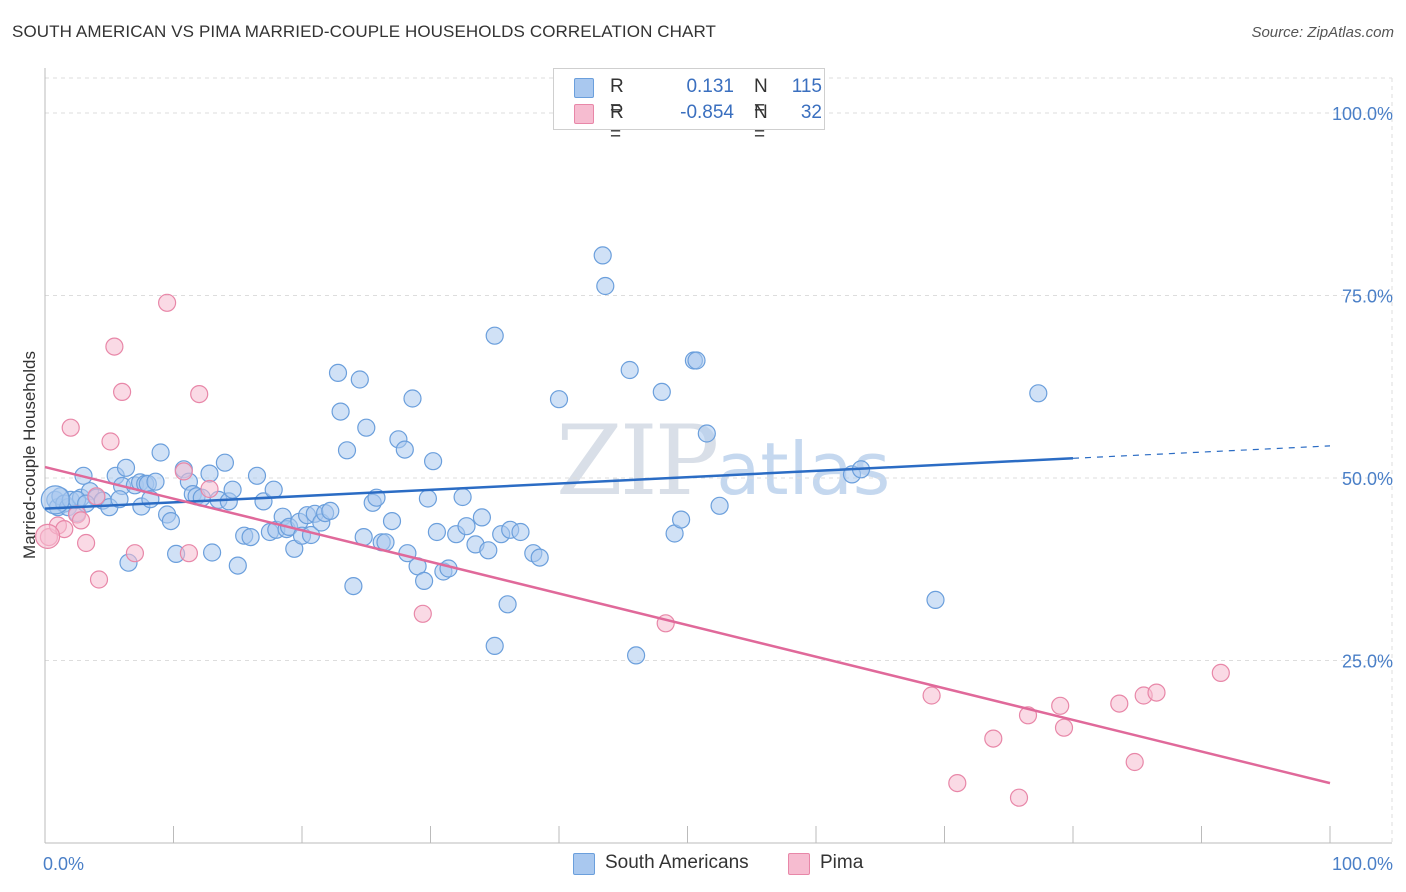 The height and width of the screenshot is (892, 1406). Describe the element at coordinates (637, 461) in the screenshot. I see `watermark-zip: ZIP` at that location.